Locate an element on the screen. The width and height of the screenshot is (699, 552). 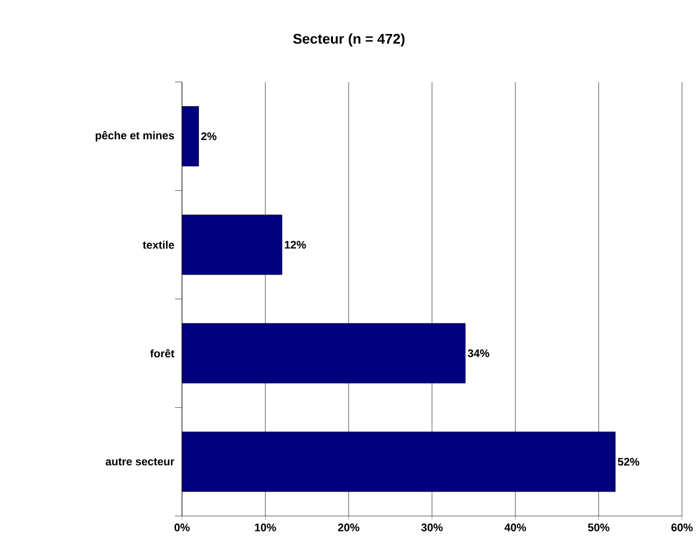
x-tick-label: 60% is located at coordinates (682, 528).